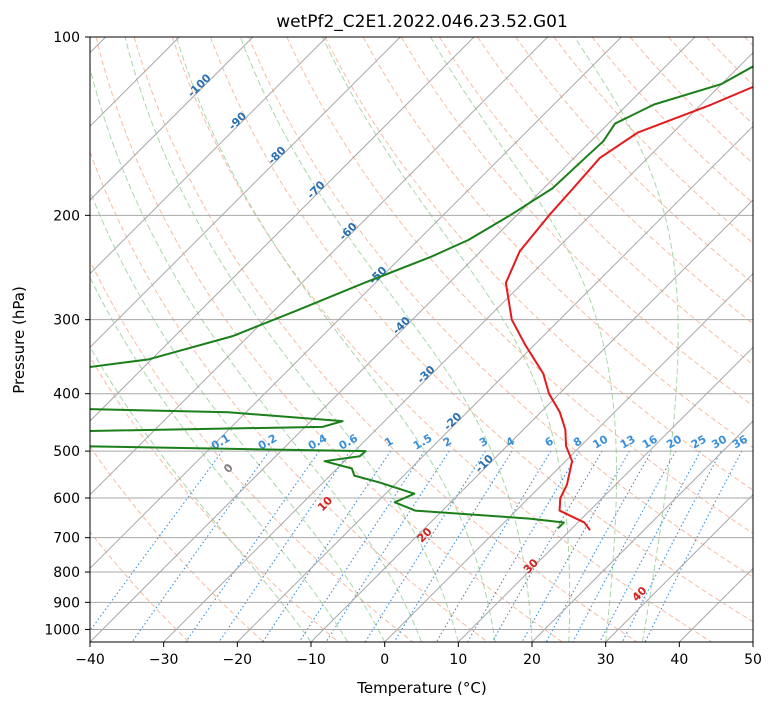 This screenshot has width=775, height=708. What do you see at coordinates (311, 660) in the screenshot?
I see `x-tick-label: −10` at bounding box center [311, 660].